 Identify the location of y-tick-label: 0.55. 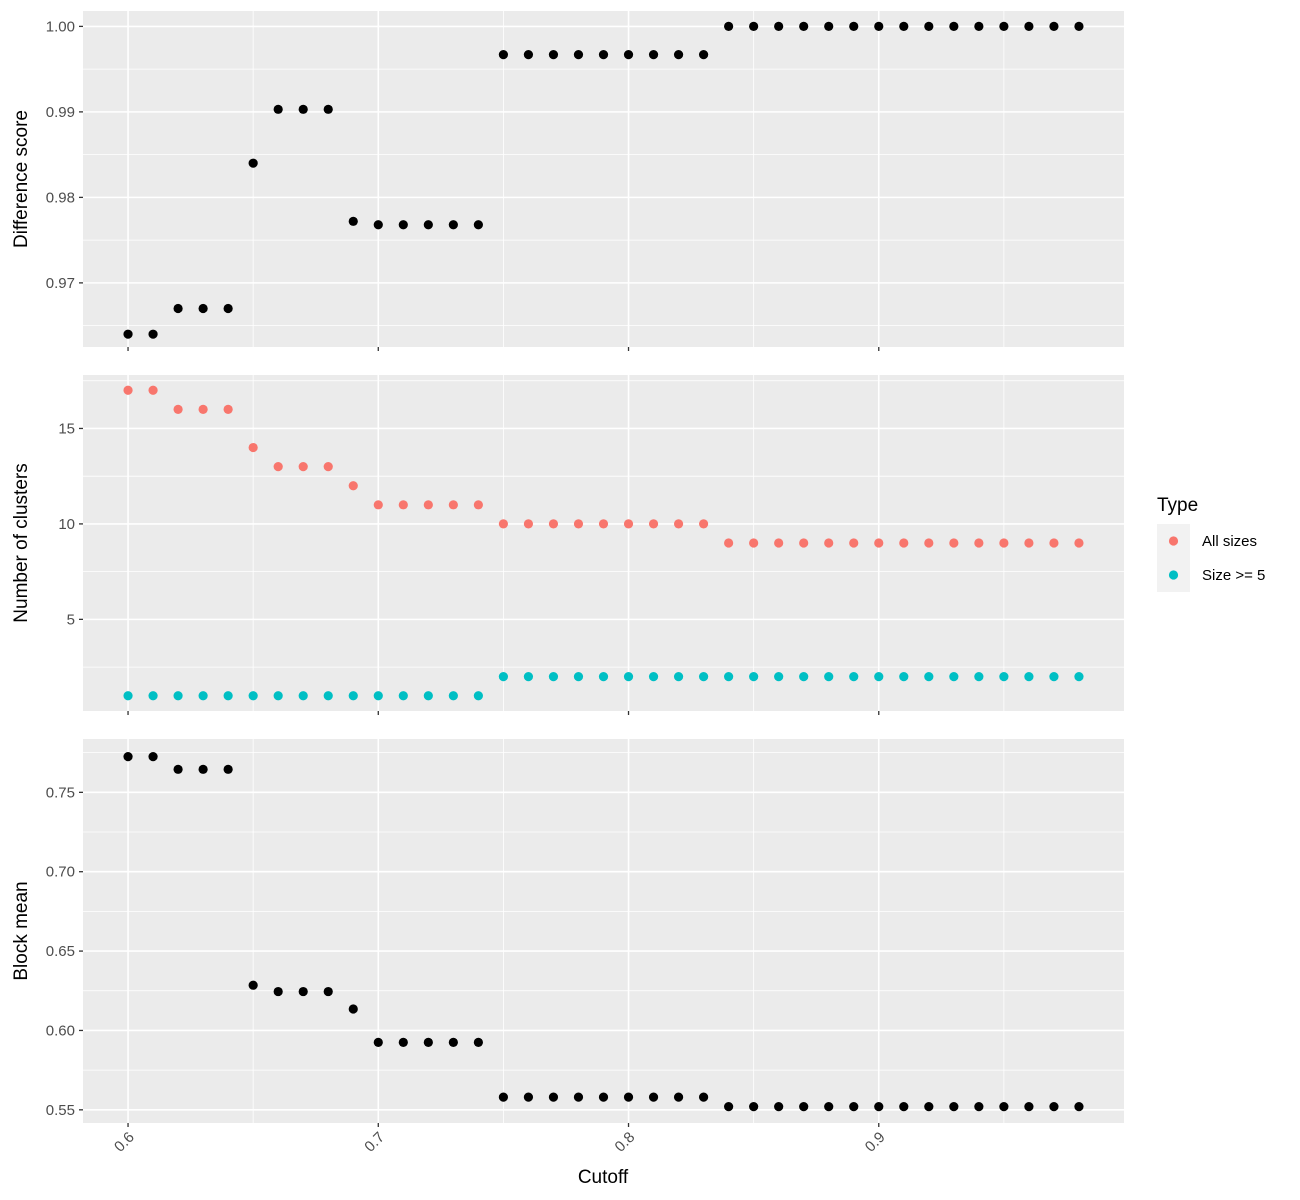
(60, 1110).